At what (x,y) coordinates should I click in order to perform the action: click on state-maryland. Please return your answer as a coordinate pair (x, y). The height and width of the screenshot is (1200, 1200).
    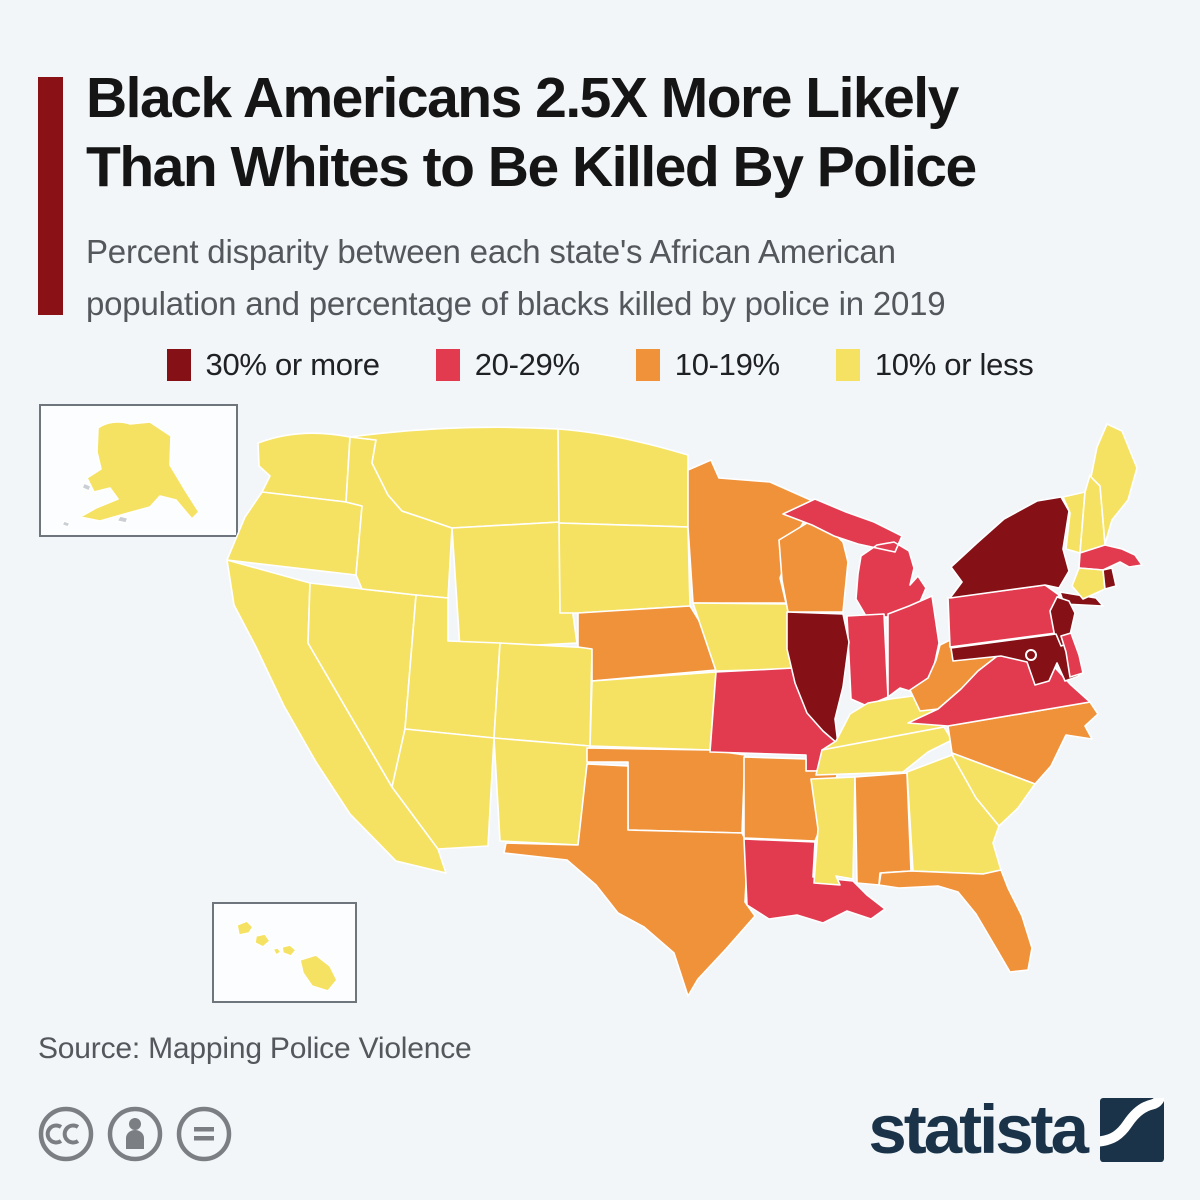
    Looking at the image, I should click on (1015, 659).